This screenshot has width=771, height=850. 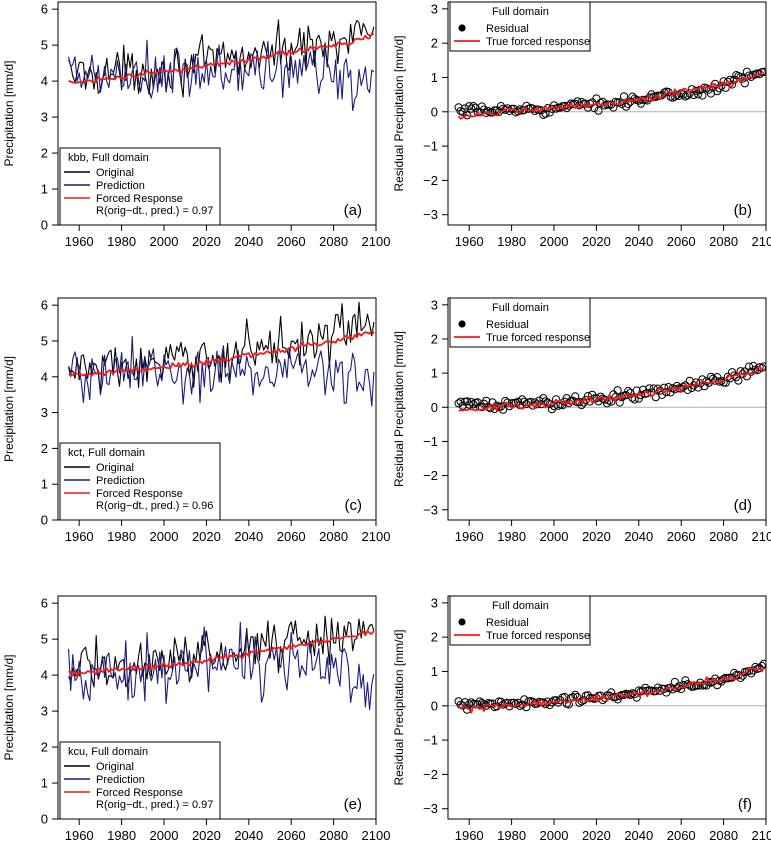 What do you see at coordinates (462, 622) in the screenshot?
I see `legend-swatch` at bounding box center [462, 622].